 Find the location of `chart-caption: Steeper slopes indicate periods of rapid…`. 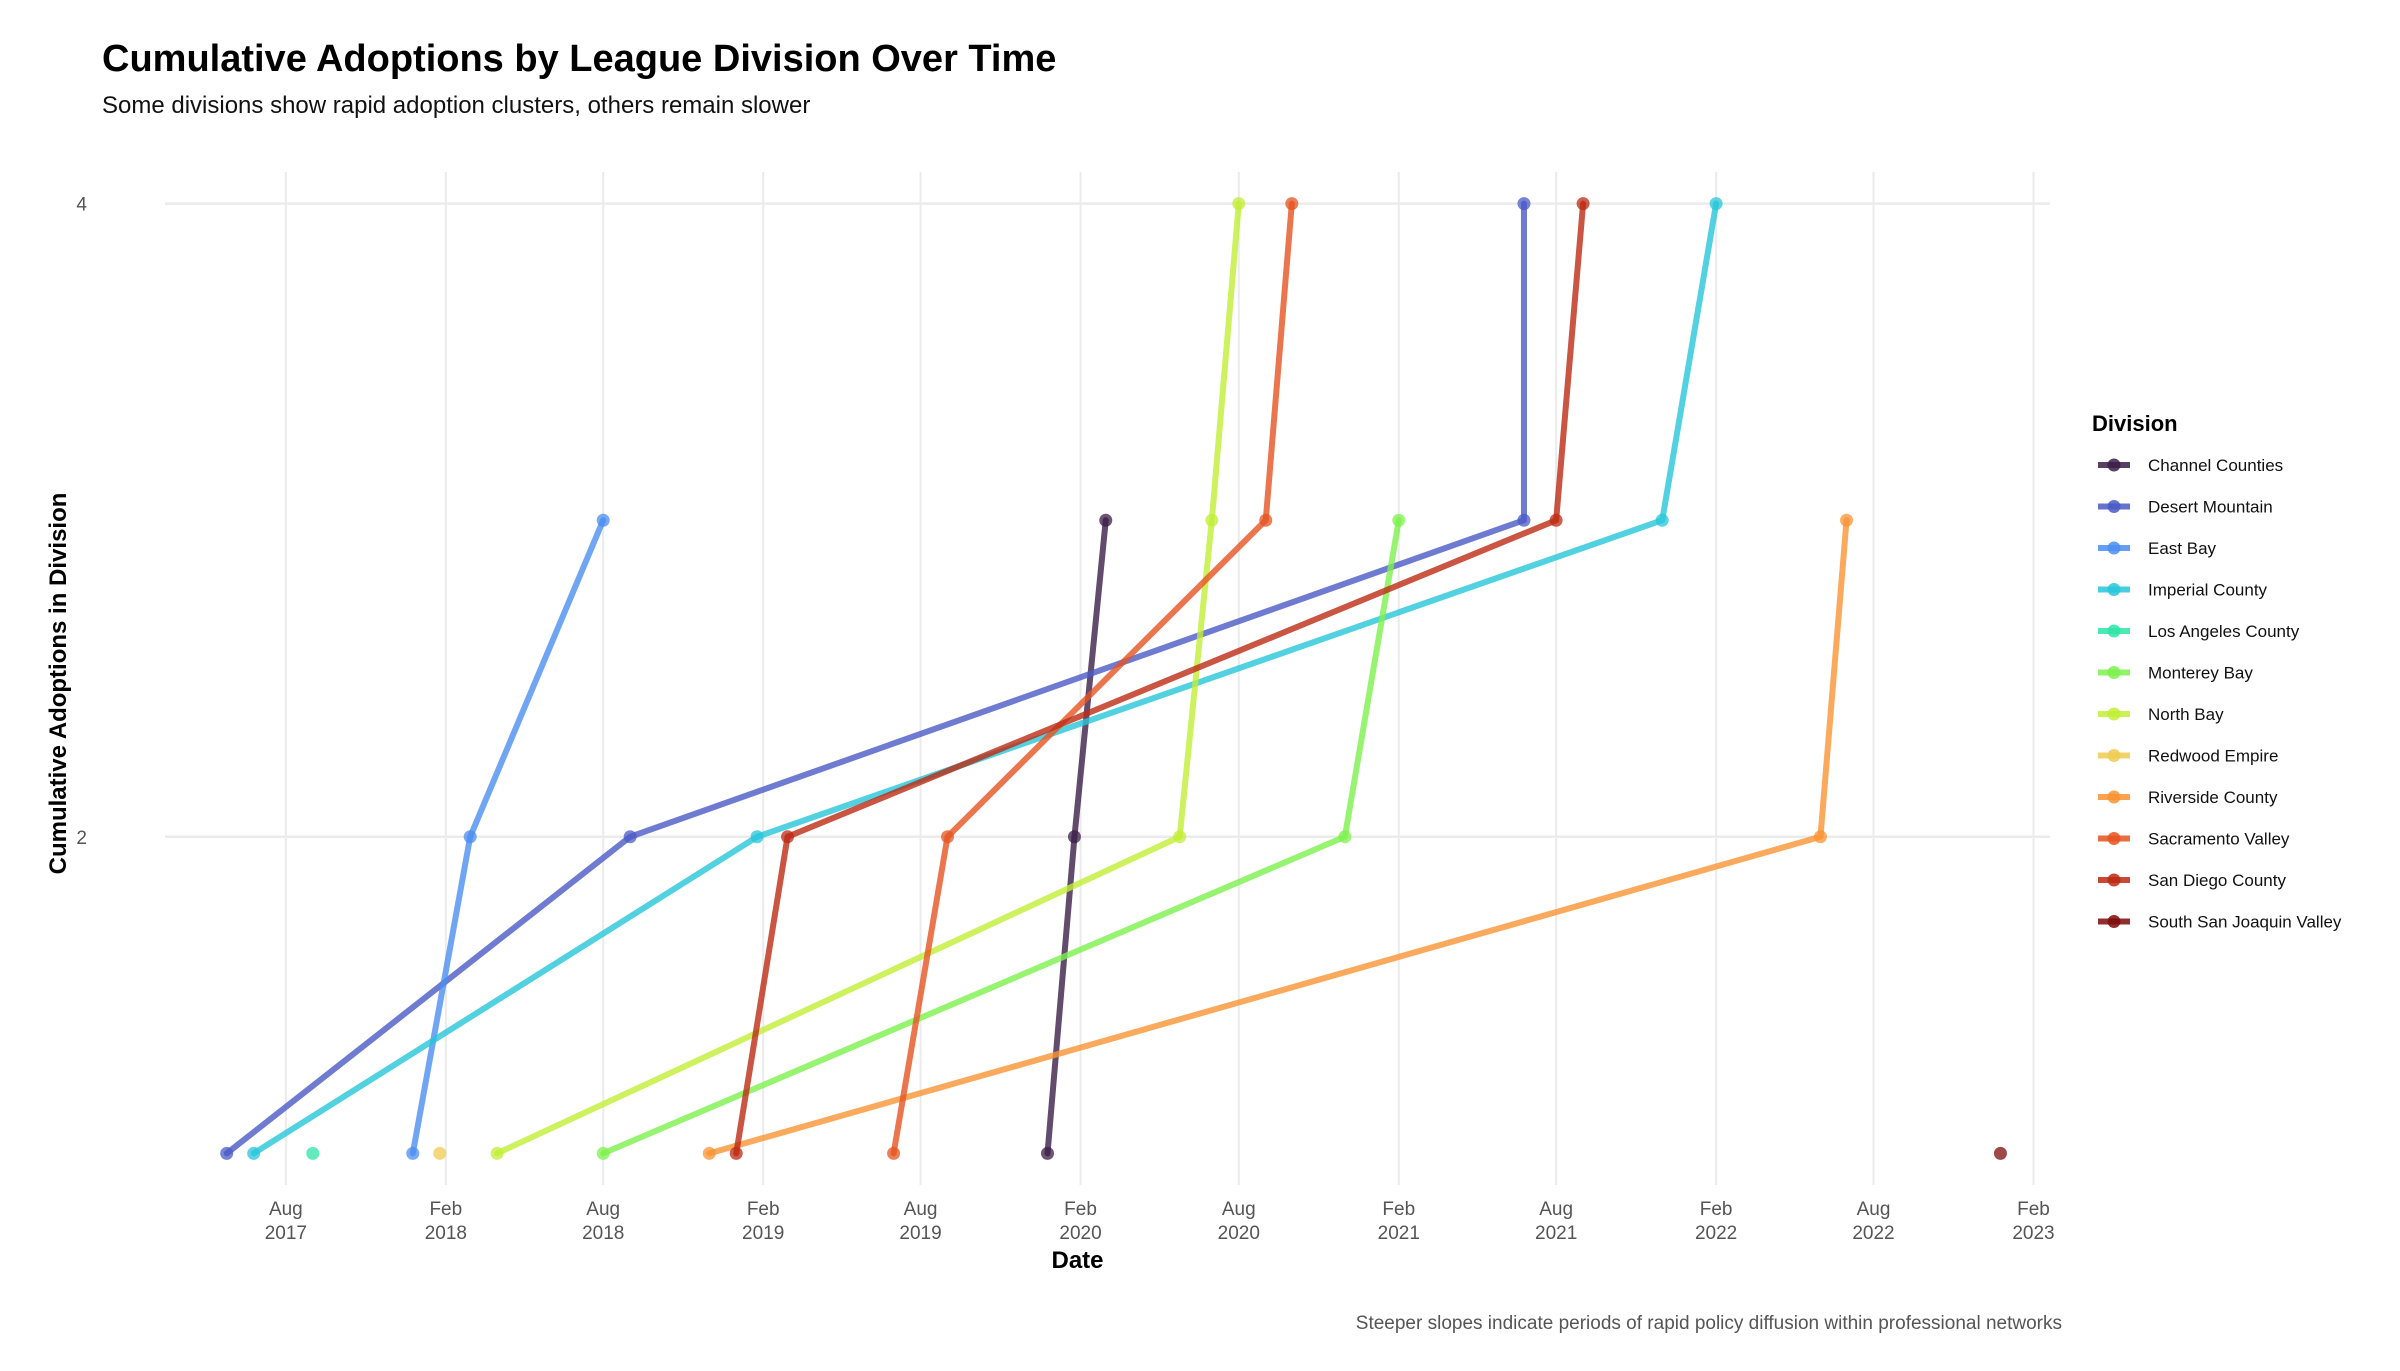

chart-caption: Steeper slopes indicate periods of rapid… is located at coordinates (1708, 1323).